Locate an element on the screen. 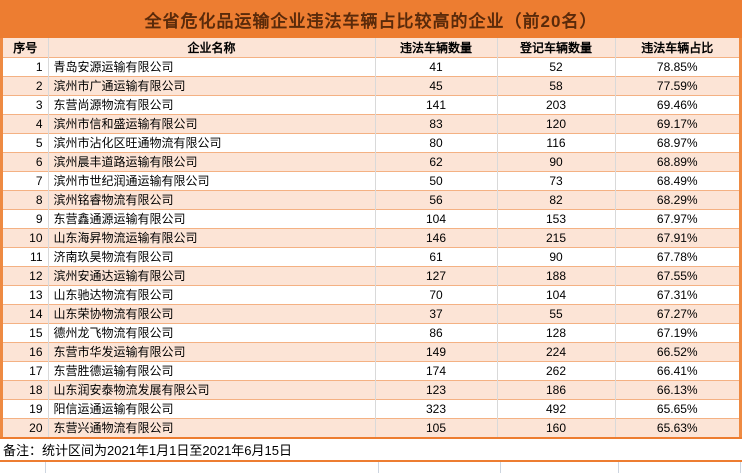 This screenshot has width=742, height=473. rank-cell: 5 is located at coordinates (25, 142).